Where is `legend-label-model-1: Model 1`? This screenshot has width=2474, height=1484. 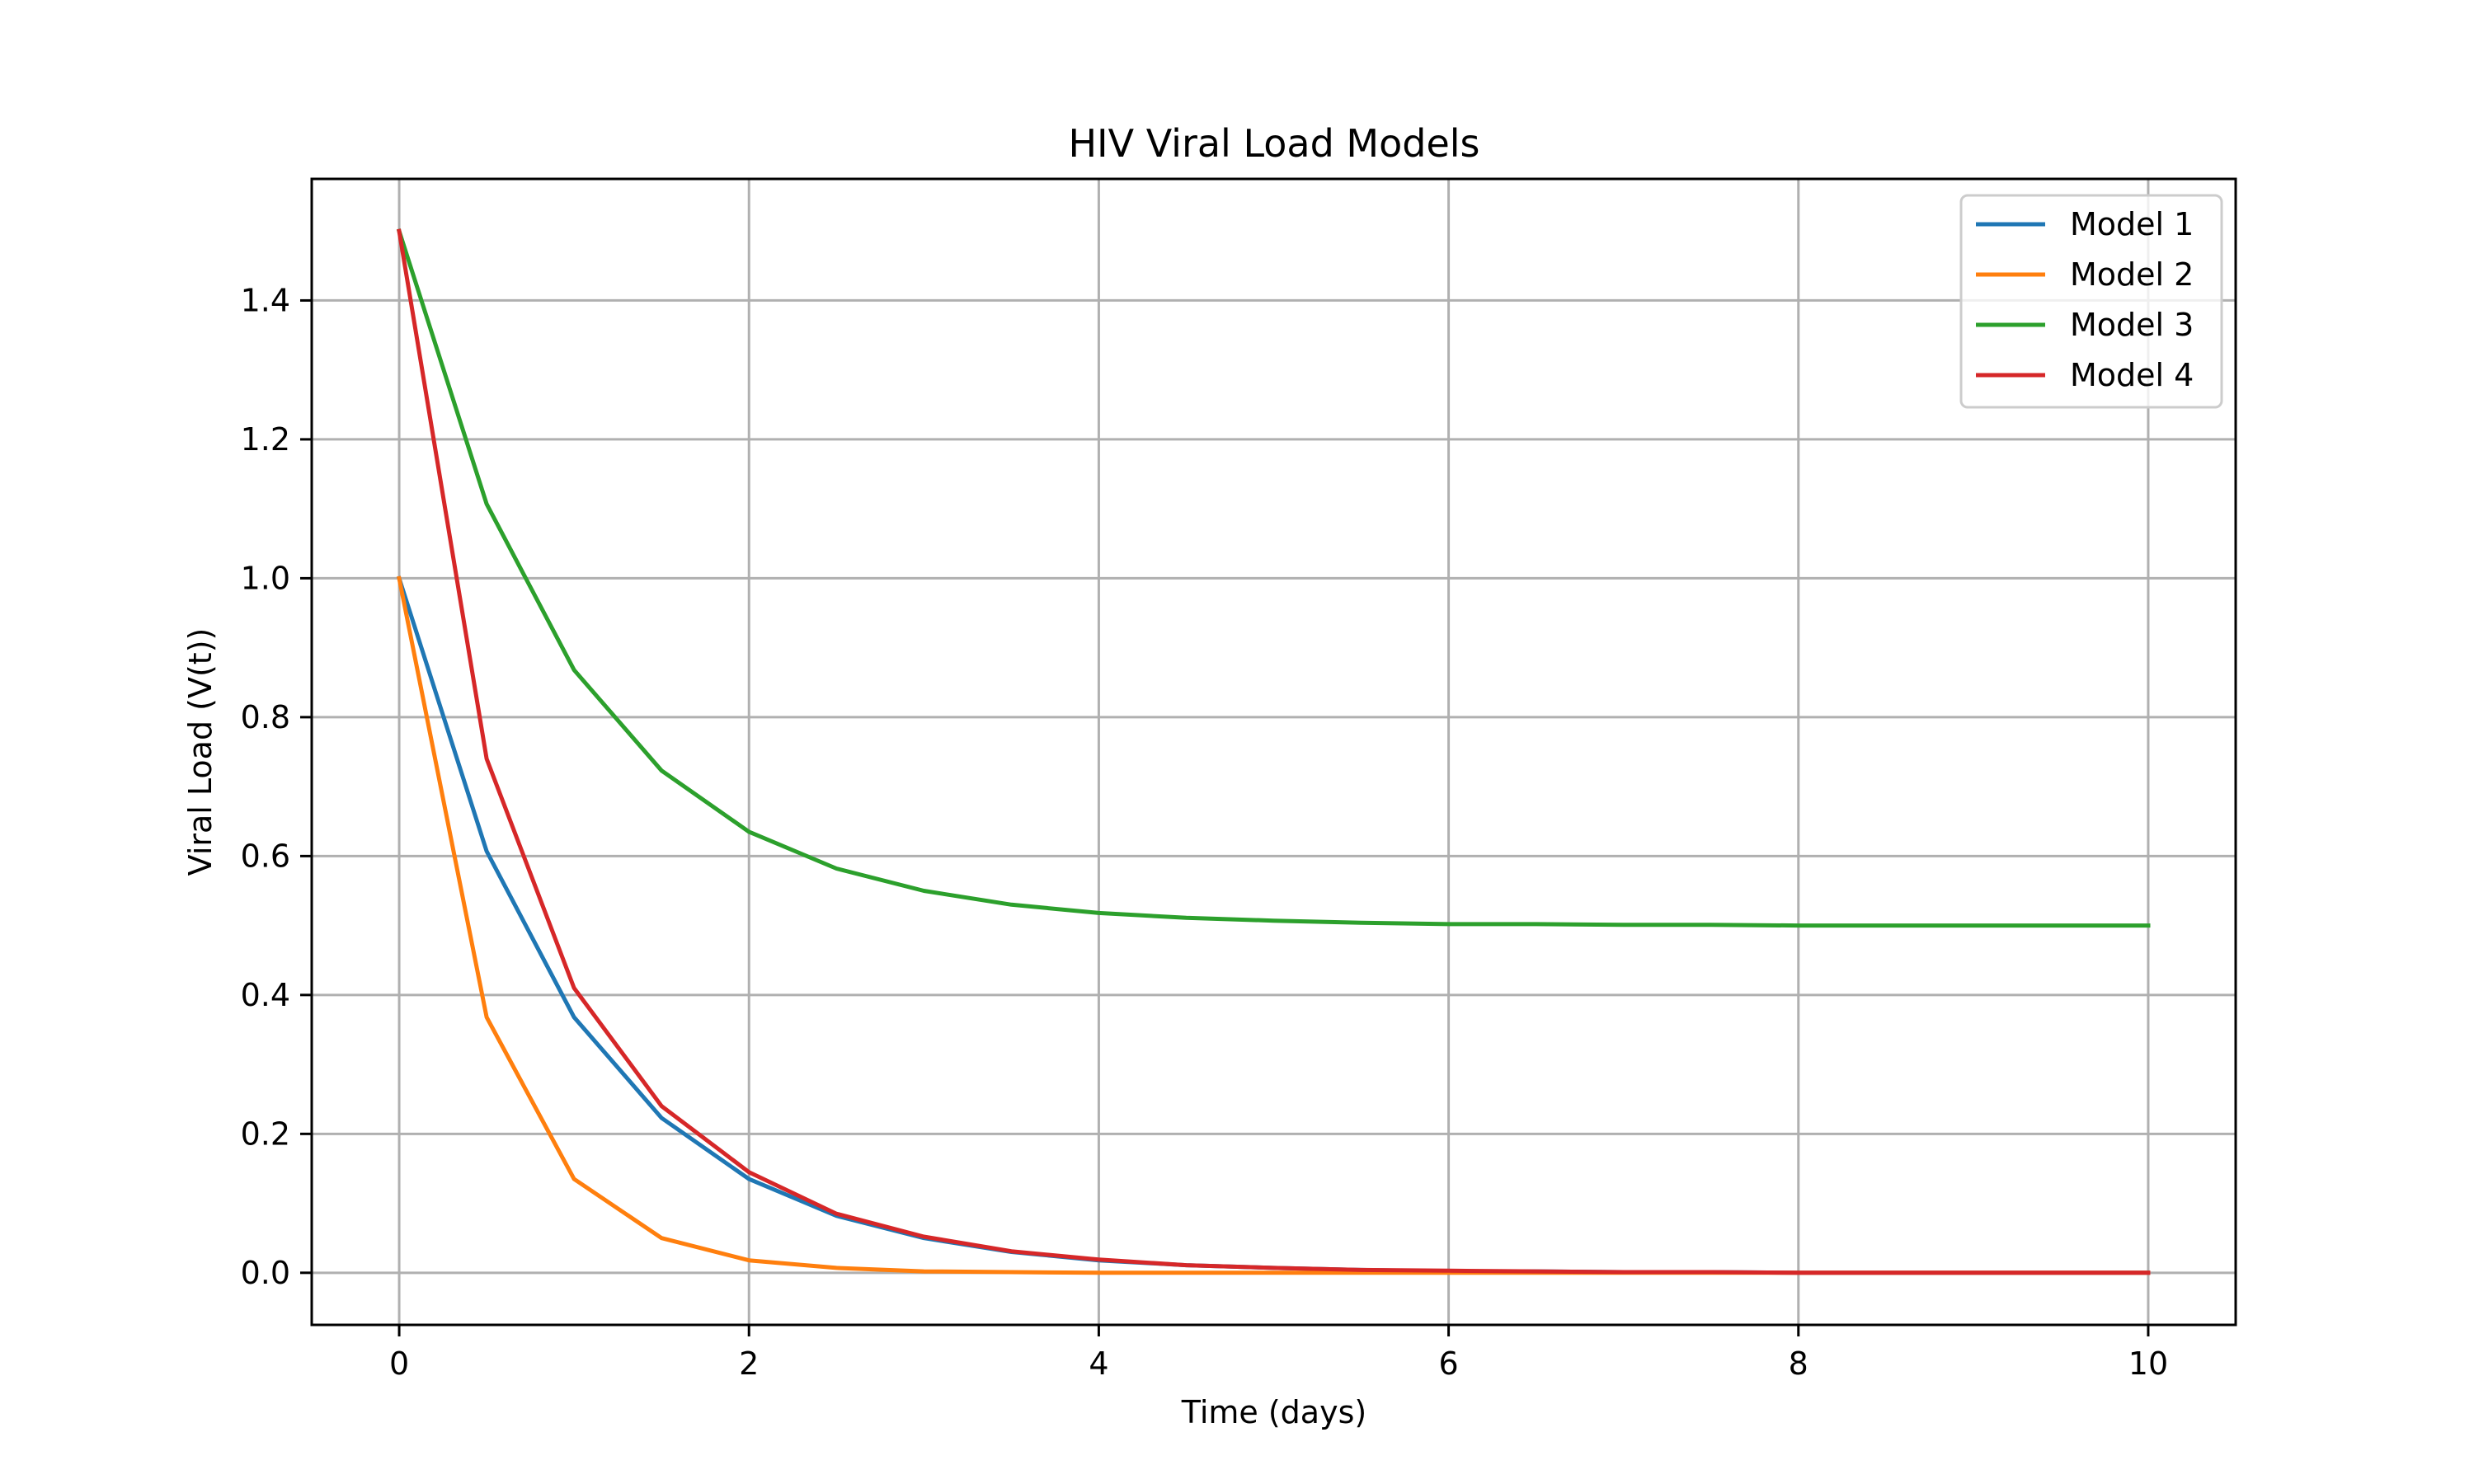
legend-label-model-1: Model 1 is located at coordinates (2132, 224).